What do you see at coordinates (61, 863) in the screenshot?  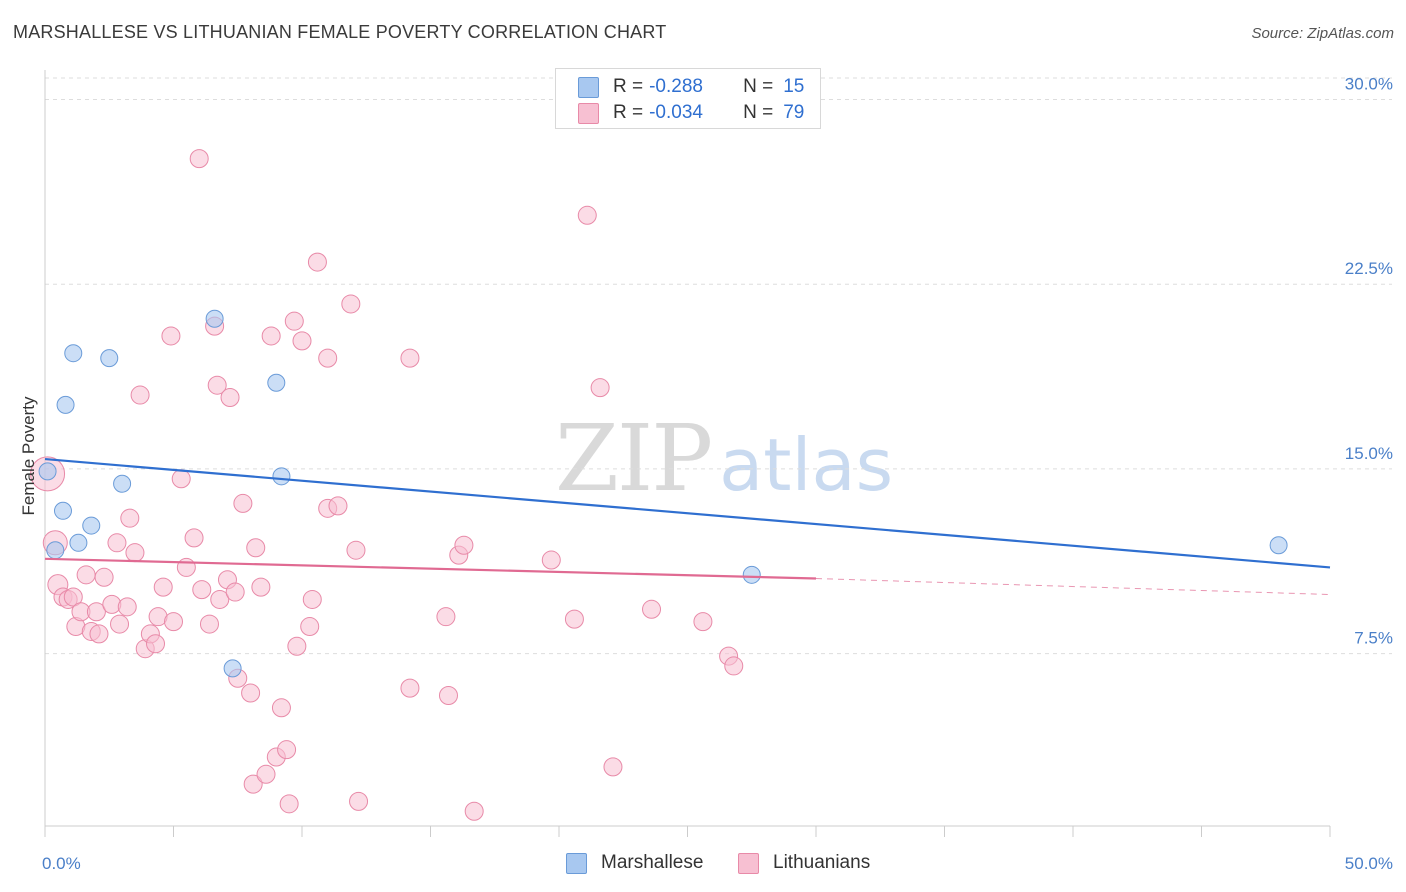 I see `x-tick-label: 0.0%` at bounding box center [61, 863].